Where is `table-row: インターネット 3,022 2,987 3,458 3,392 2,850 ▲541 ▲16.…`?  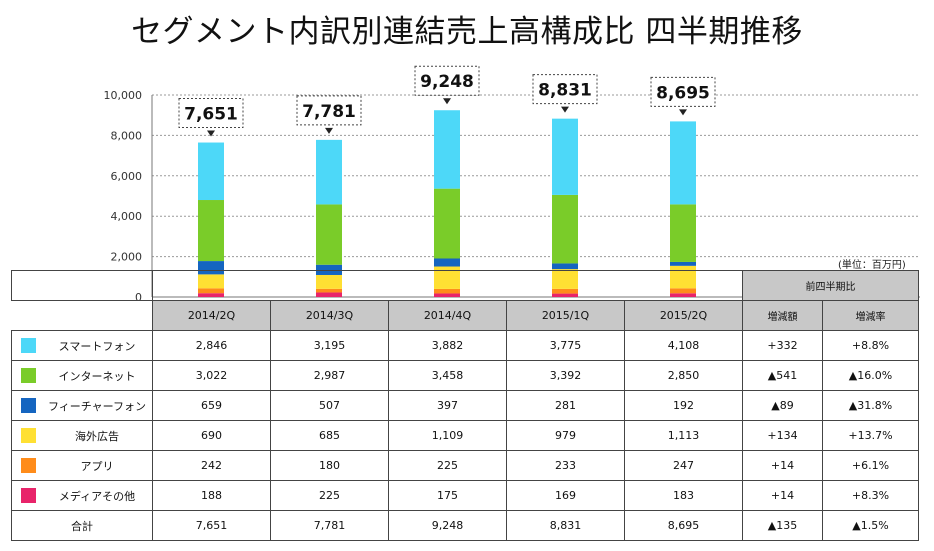
table-row: インターネット 3,022 2,987 3,458 3,392 2,850 ▲541 ▲16.… is located at coordinates (465, 375).